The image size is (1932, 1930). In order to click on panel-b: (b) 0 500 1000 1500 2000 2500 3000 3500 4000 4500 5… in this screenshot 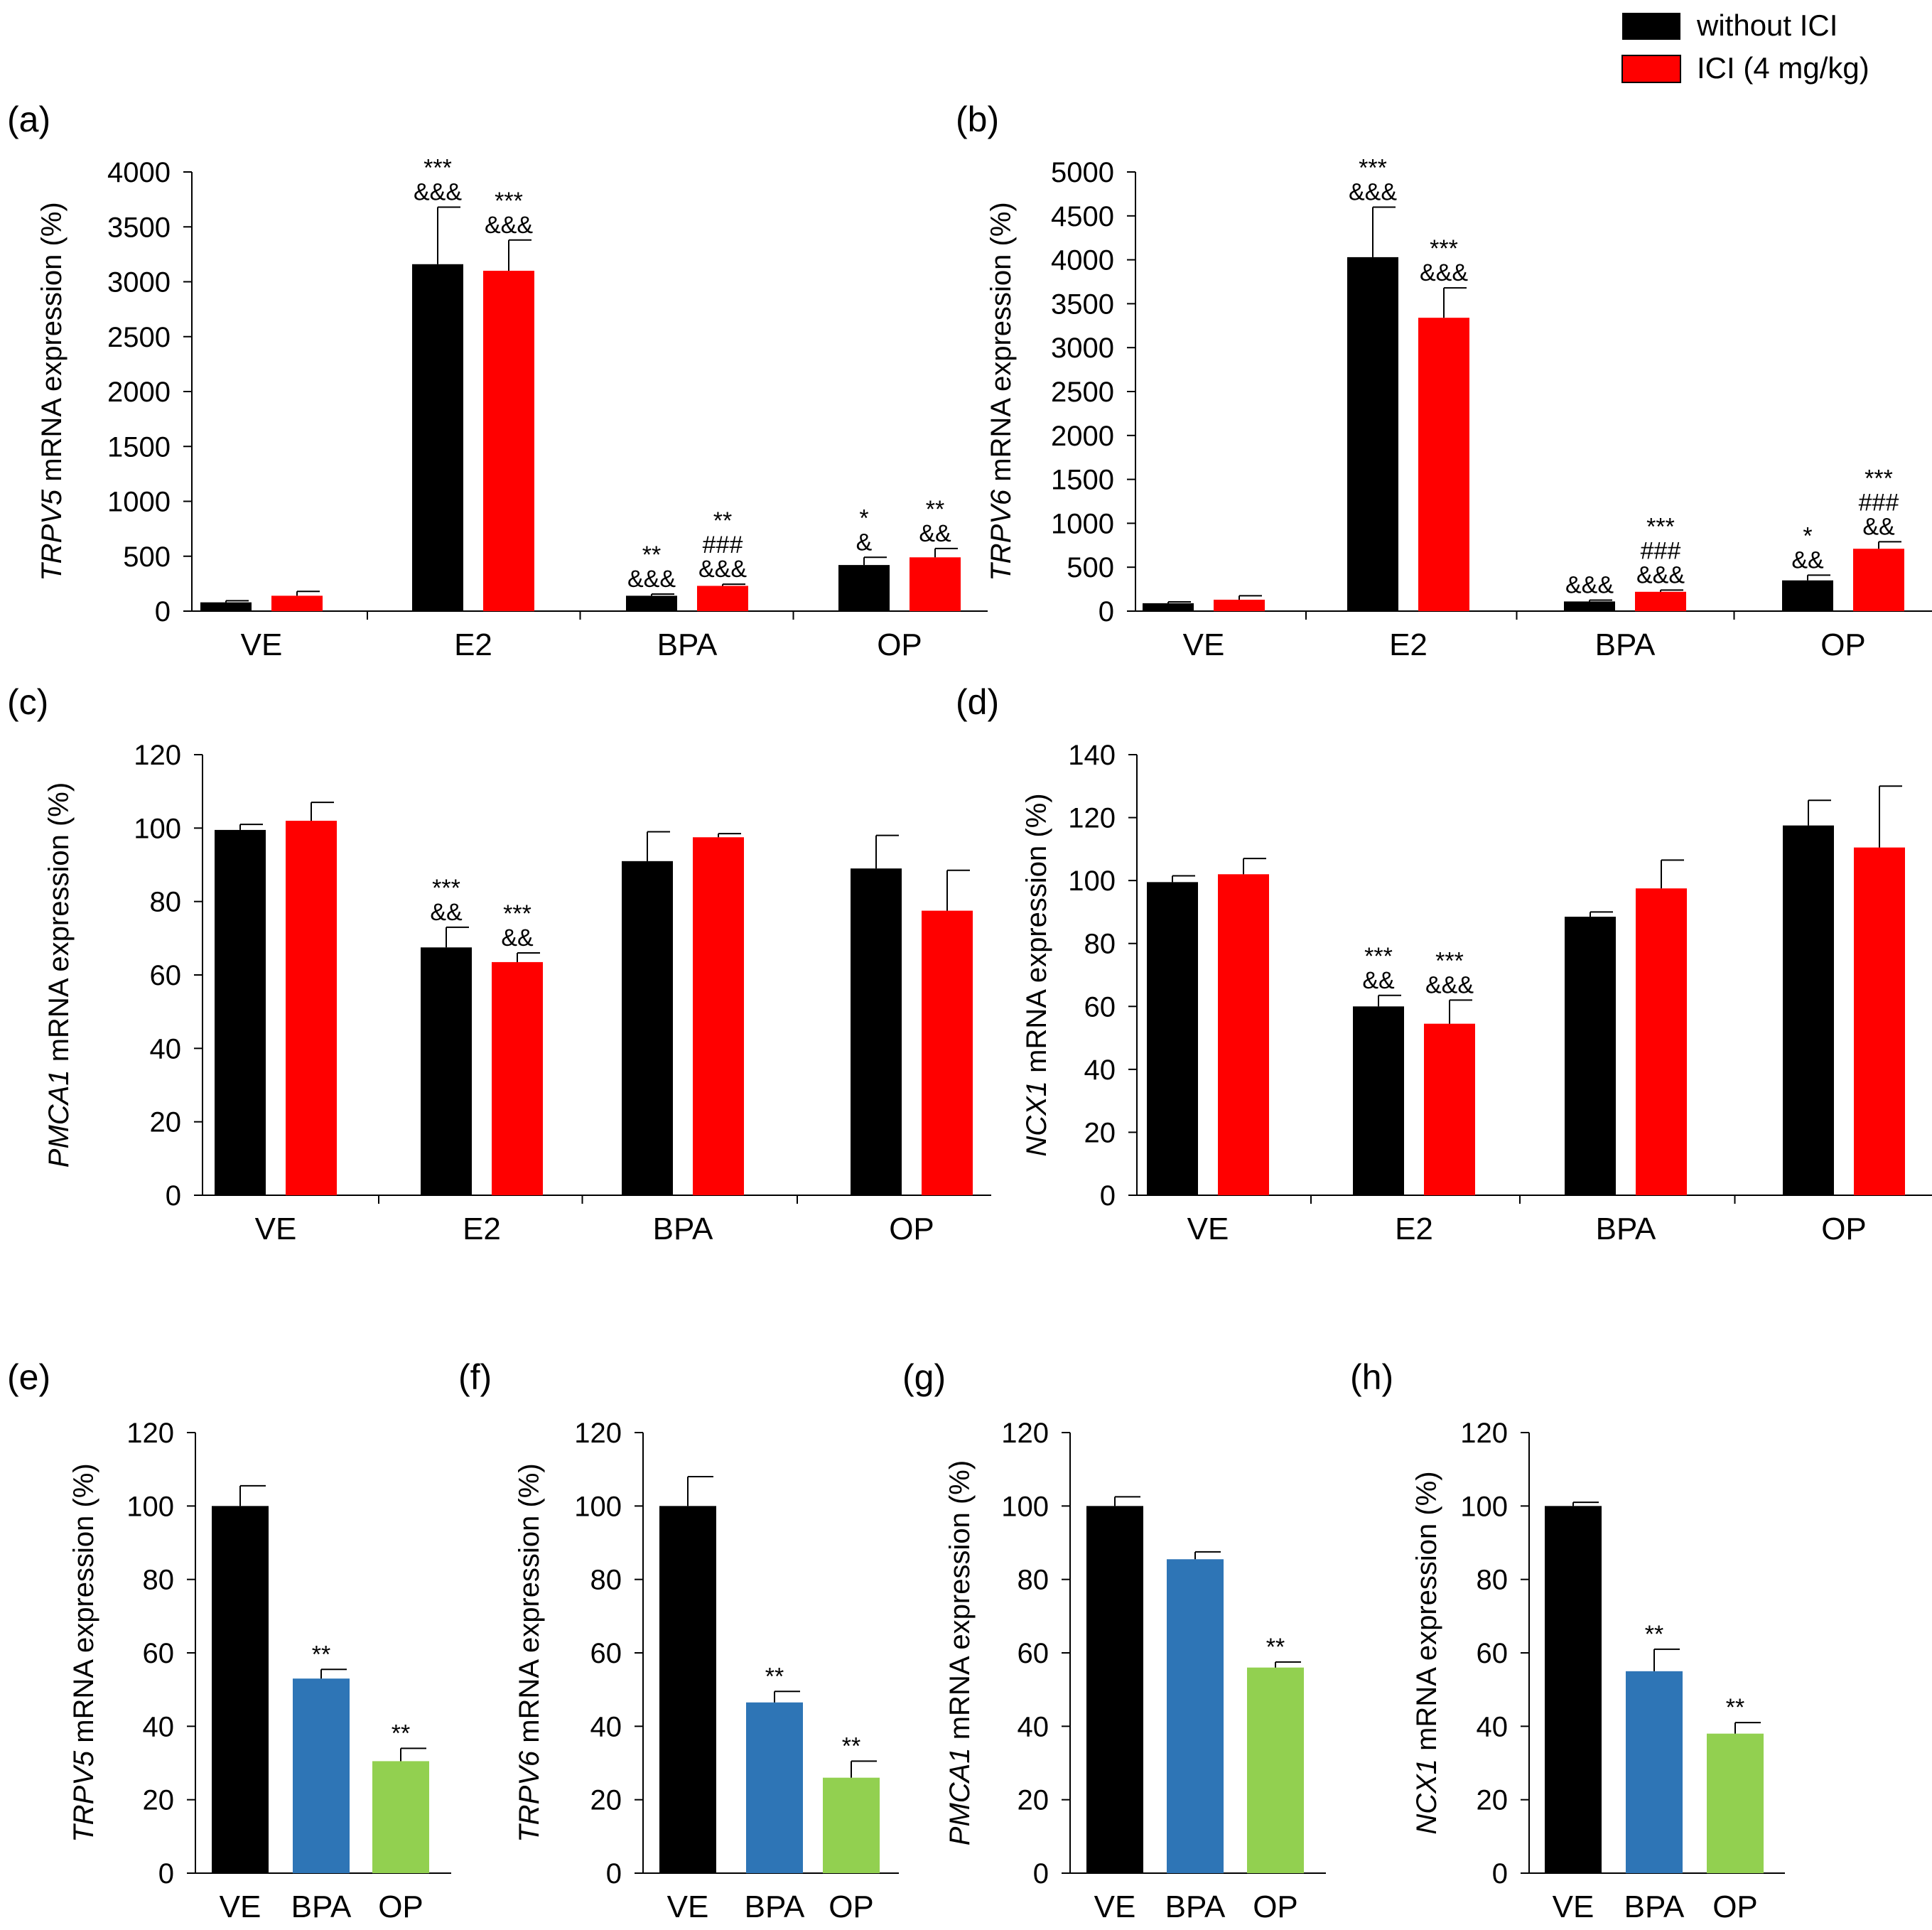, I will do `click(1444, 380)`.